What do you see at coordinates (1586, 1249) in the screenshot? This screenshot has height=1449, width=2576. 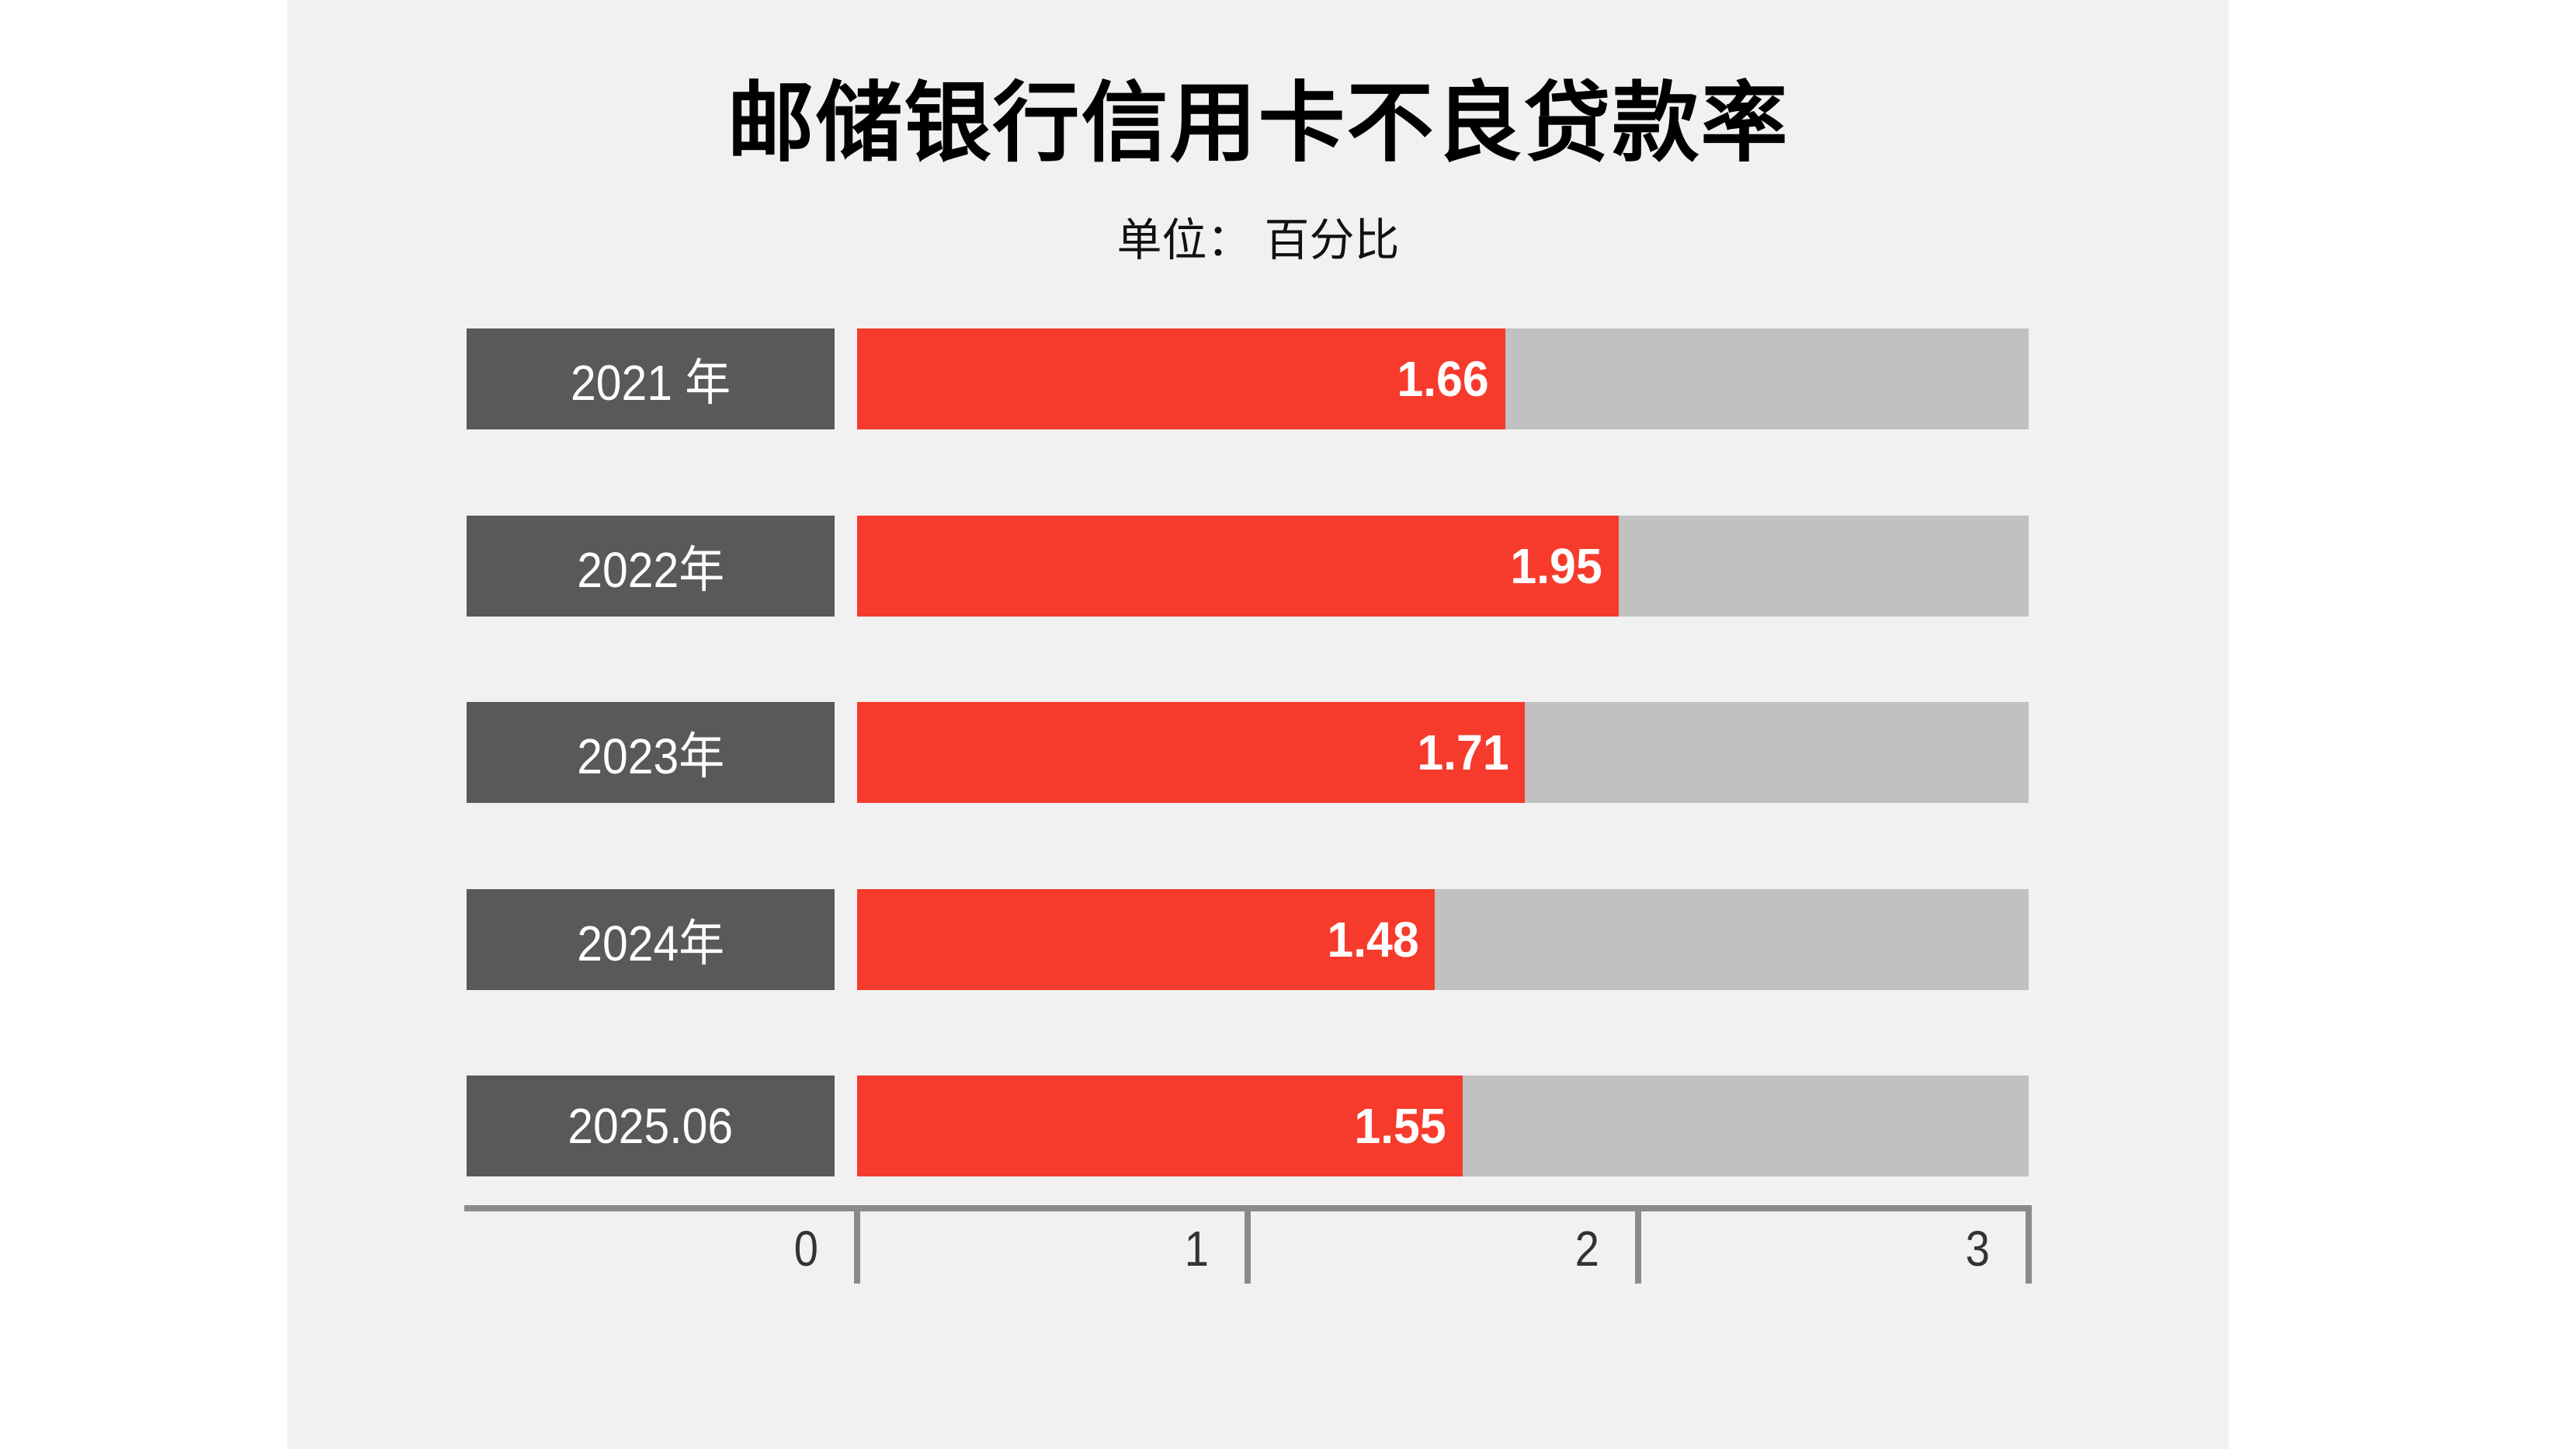 I see `x-axis-tick-label: 2` at bounding box center [1586, 1249].